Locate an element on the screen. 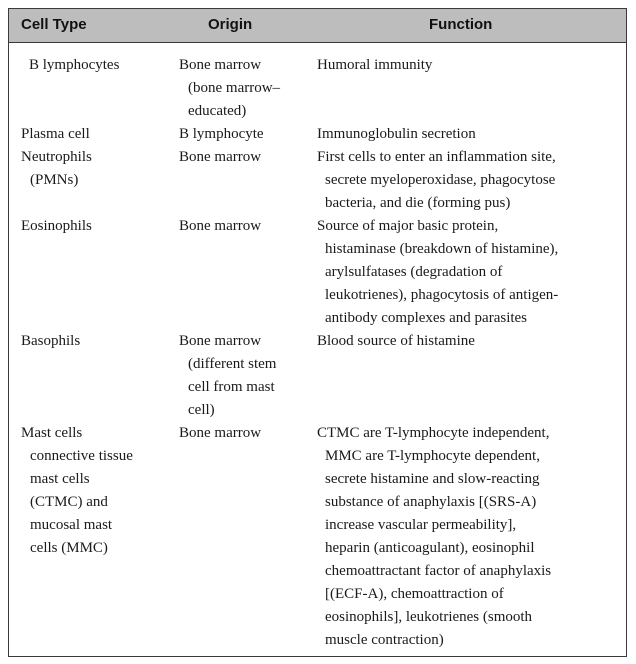  function-text: Source of major basic protein, is located at coordinates (408, 226).